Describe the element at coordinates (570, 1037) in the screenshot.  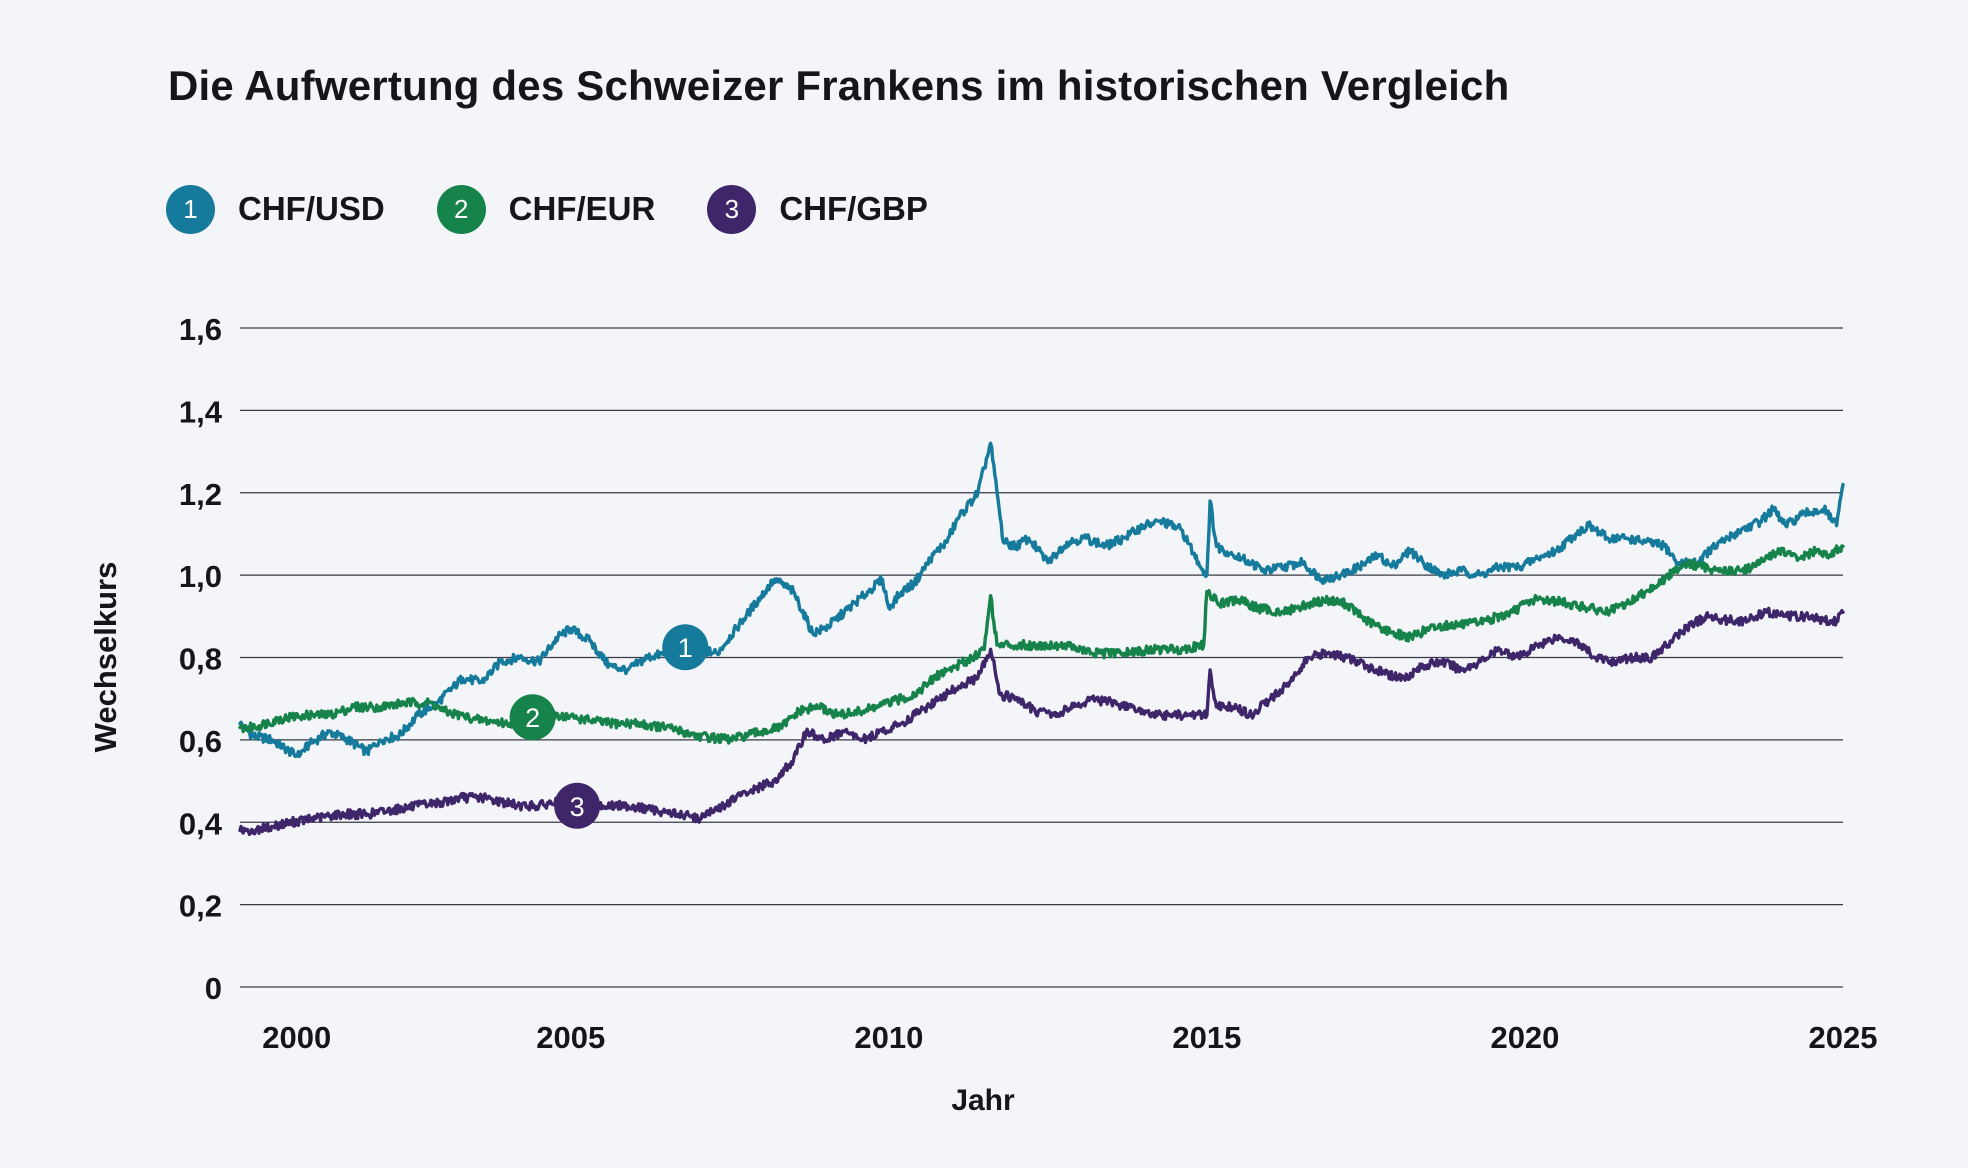
I see `x-tick-label: 2005` at that location.